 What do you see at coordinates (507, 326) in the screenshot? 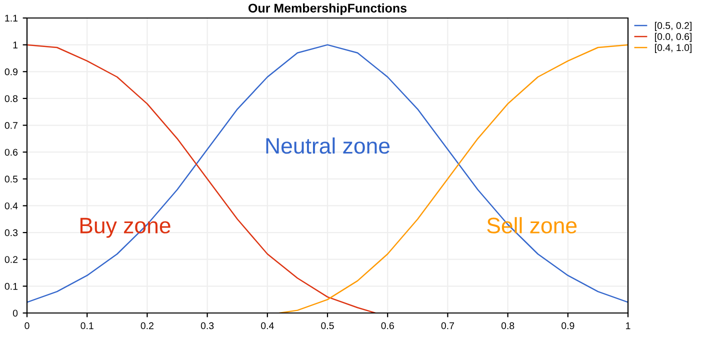
I see `x-tick-label: 0.8` at bounding box center [507, 326].